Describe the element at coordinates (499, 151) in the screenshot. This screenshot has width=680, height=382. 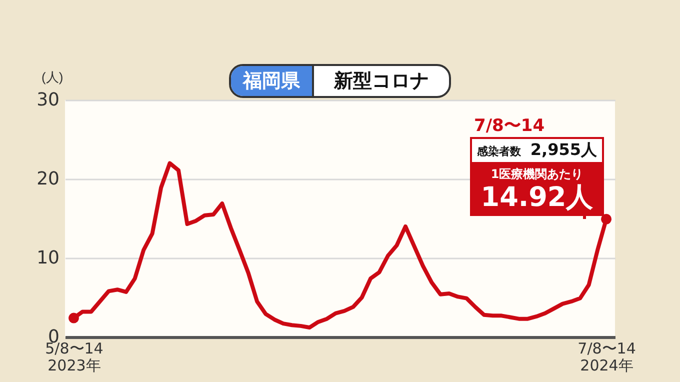
I see `annotation: 感染者数` at that location.